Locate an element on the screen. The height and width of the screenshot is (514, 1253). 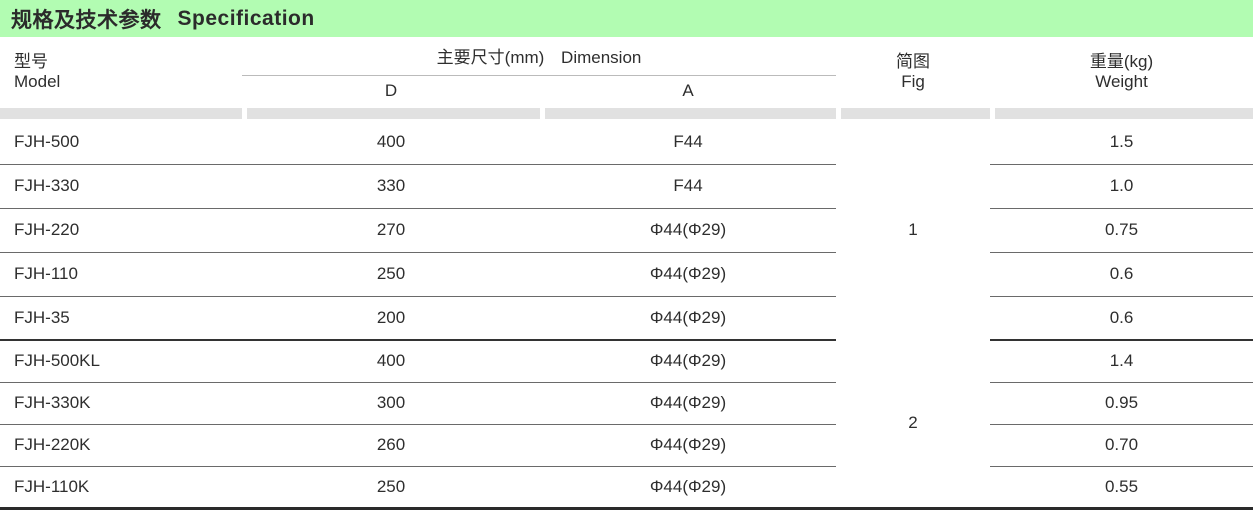
table-row: FJH-330 330 F44 1.0 is located at coordinates (626, 186).